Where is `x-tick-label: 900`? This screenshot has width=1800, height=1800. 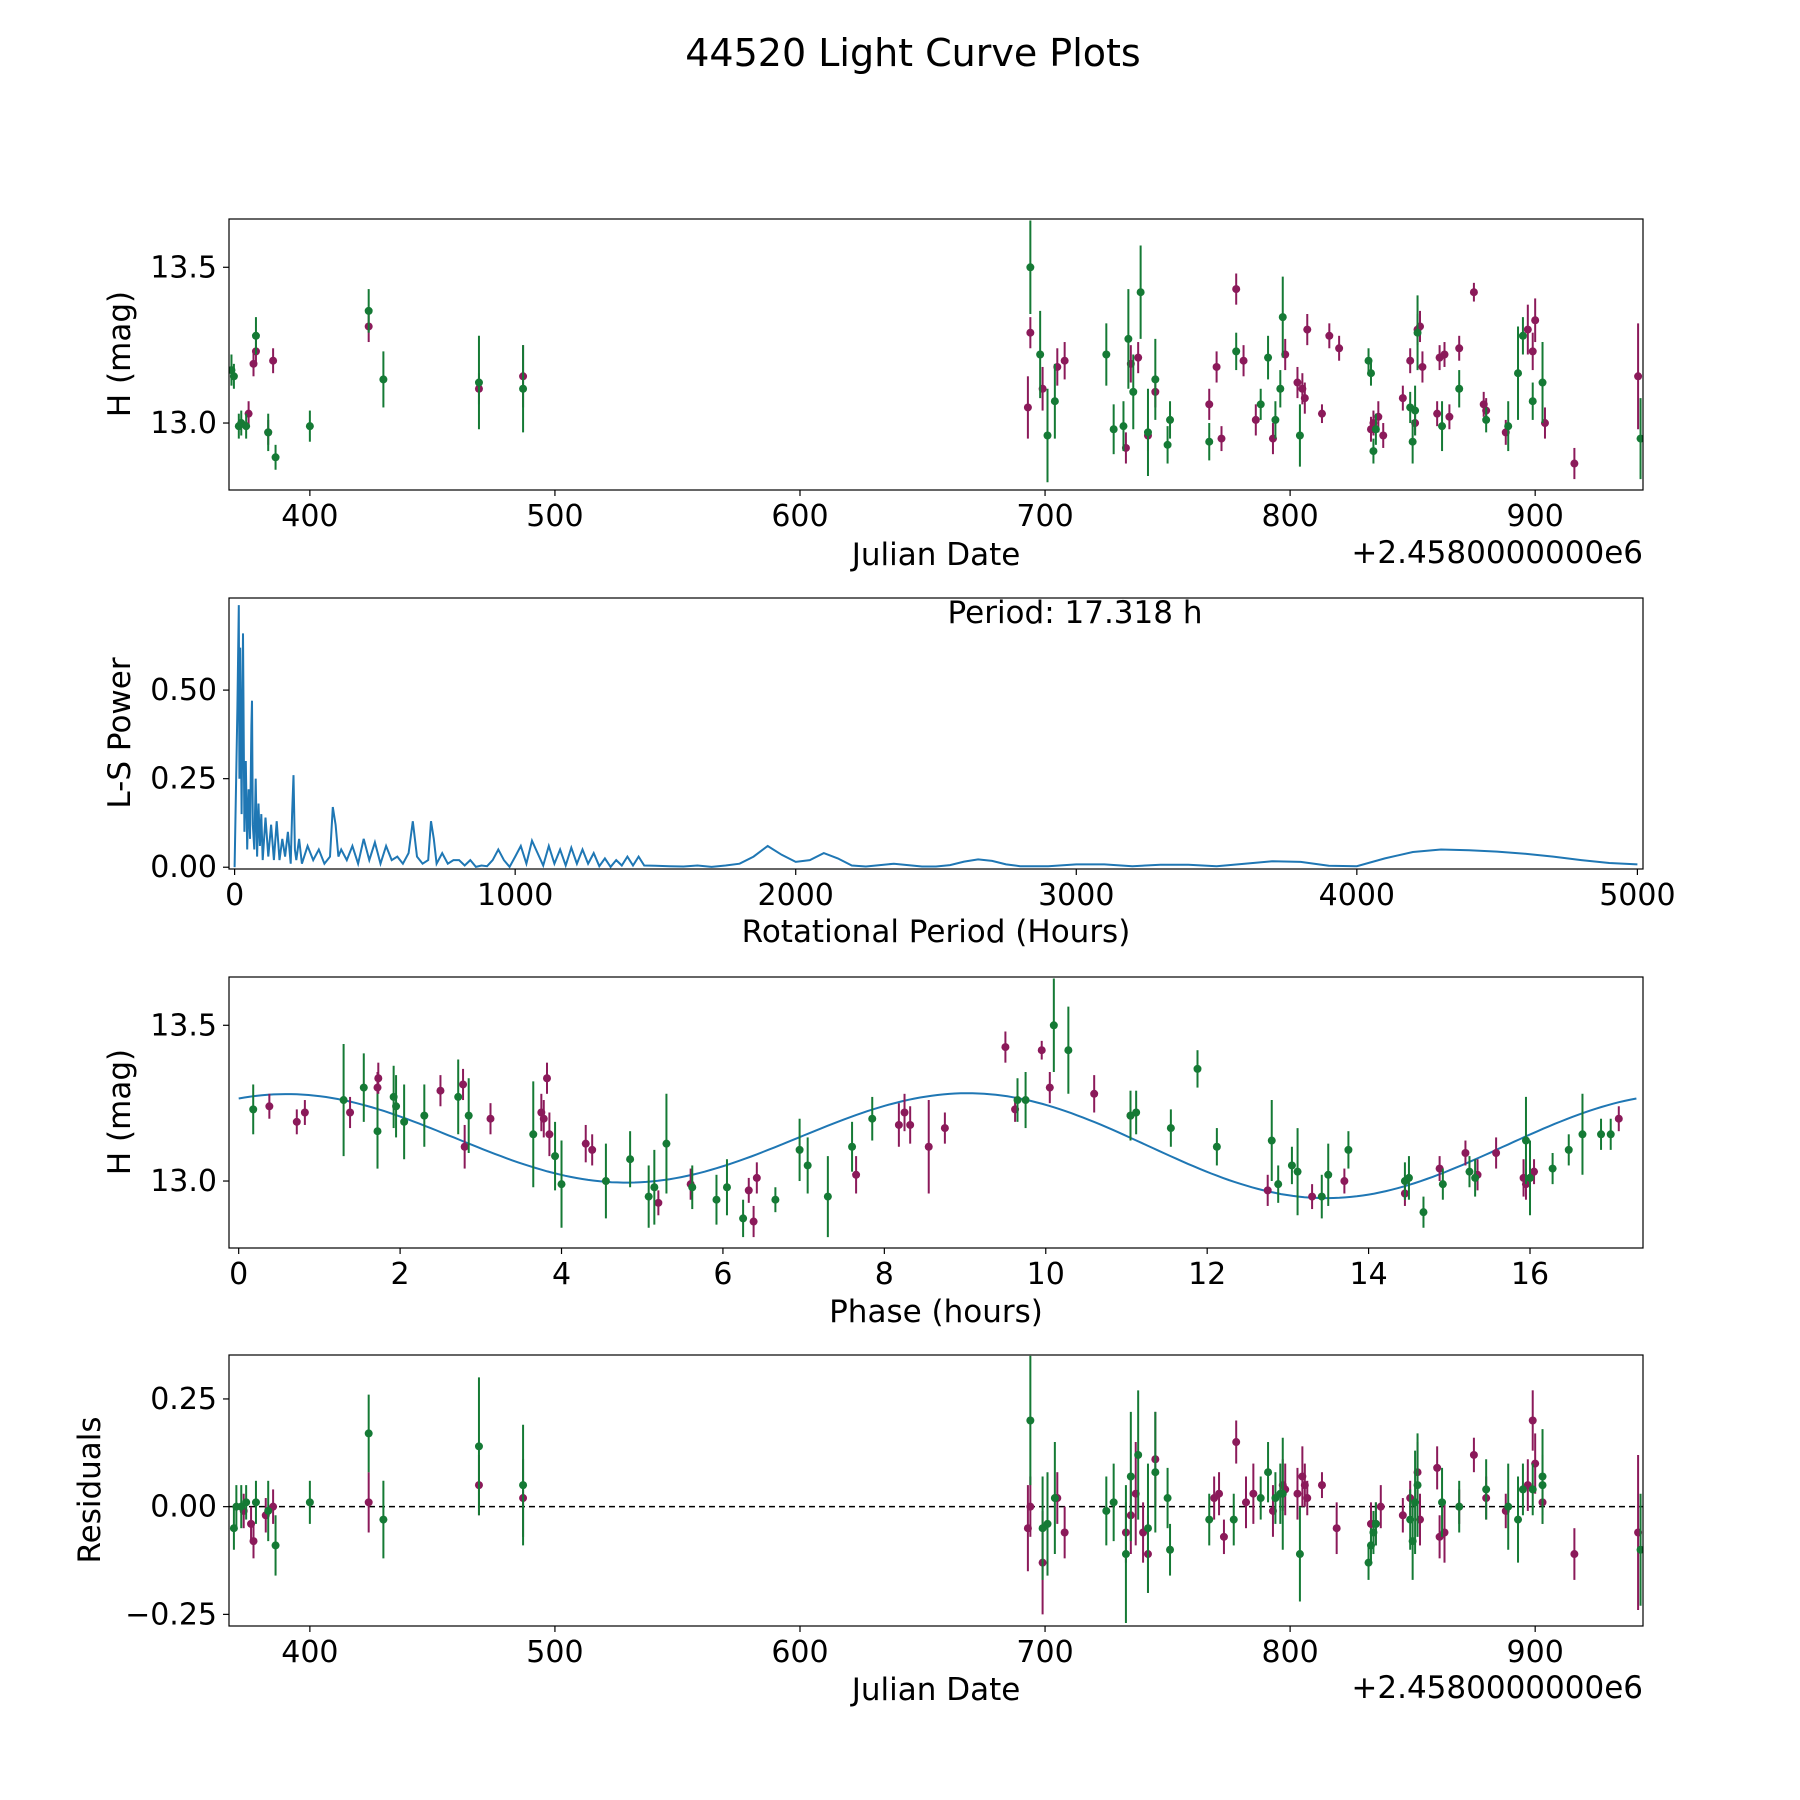 x-tick-label: 900 is located at coordinates (1535, 1652).